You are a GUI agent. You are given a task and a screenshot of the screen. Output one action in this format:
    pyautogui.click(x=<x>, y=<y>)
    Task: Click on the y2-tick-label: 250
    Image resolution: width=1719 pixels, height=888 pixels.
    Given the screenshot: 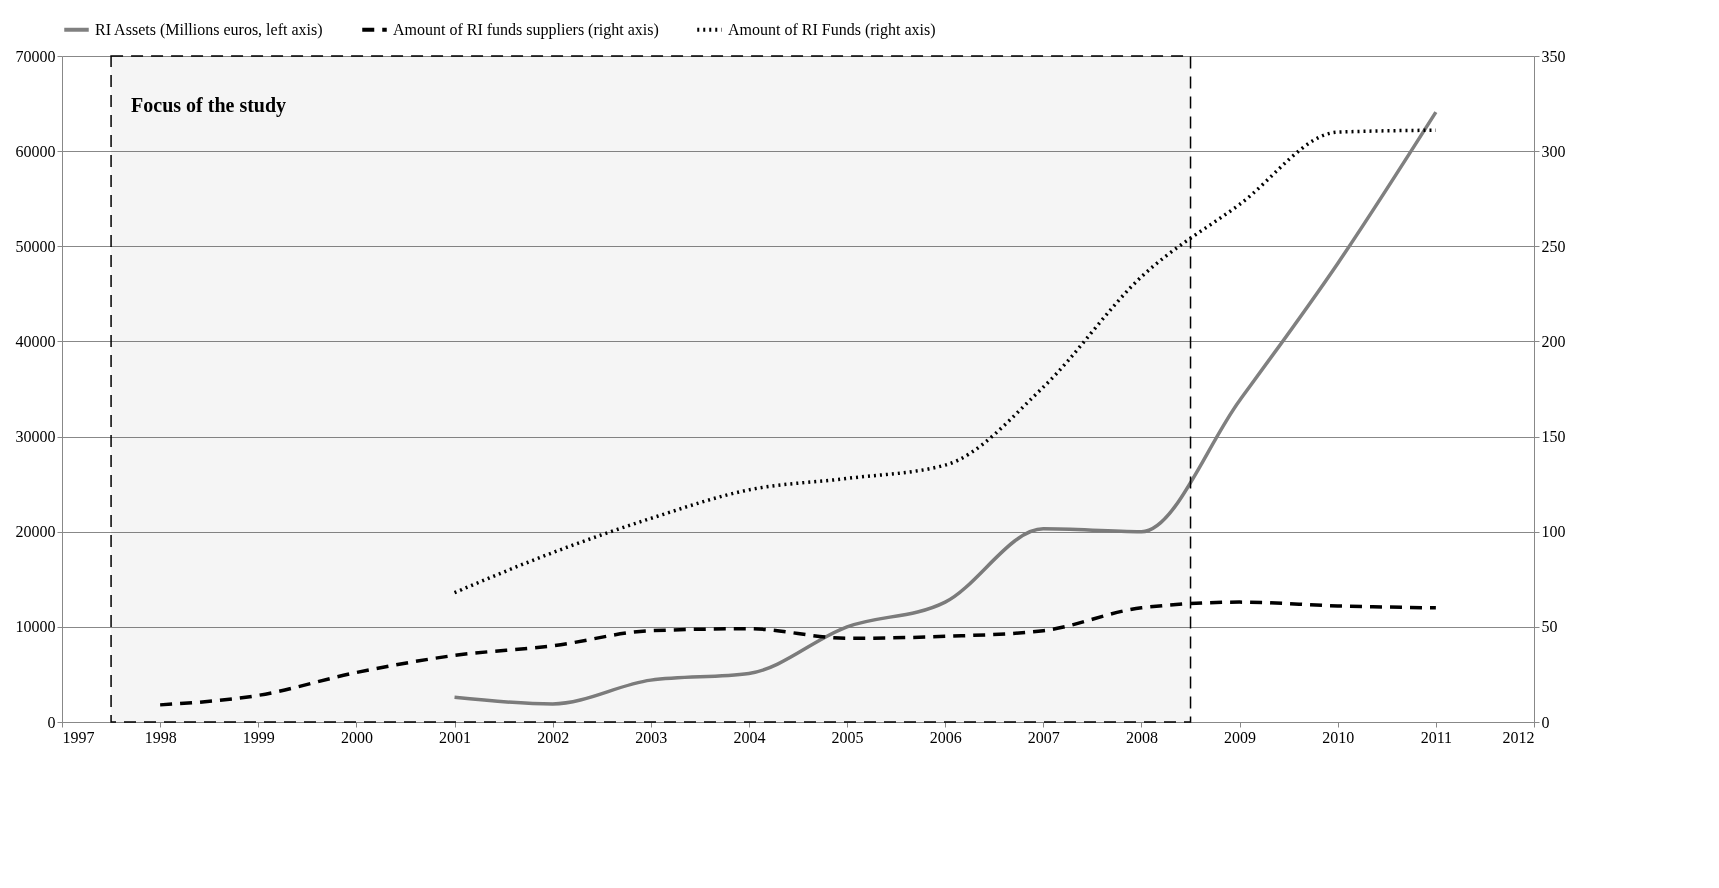 What is the action you would take?
    pyautogui.click(x=1553, y=246)
    